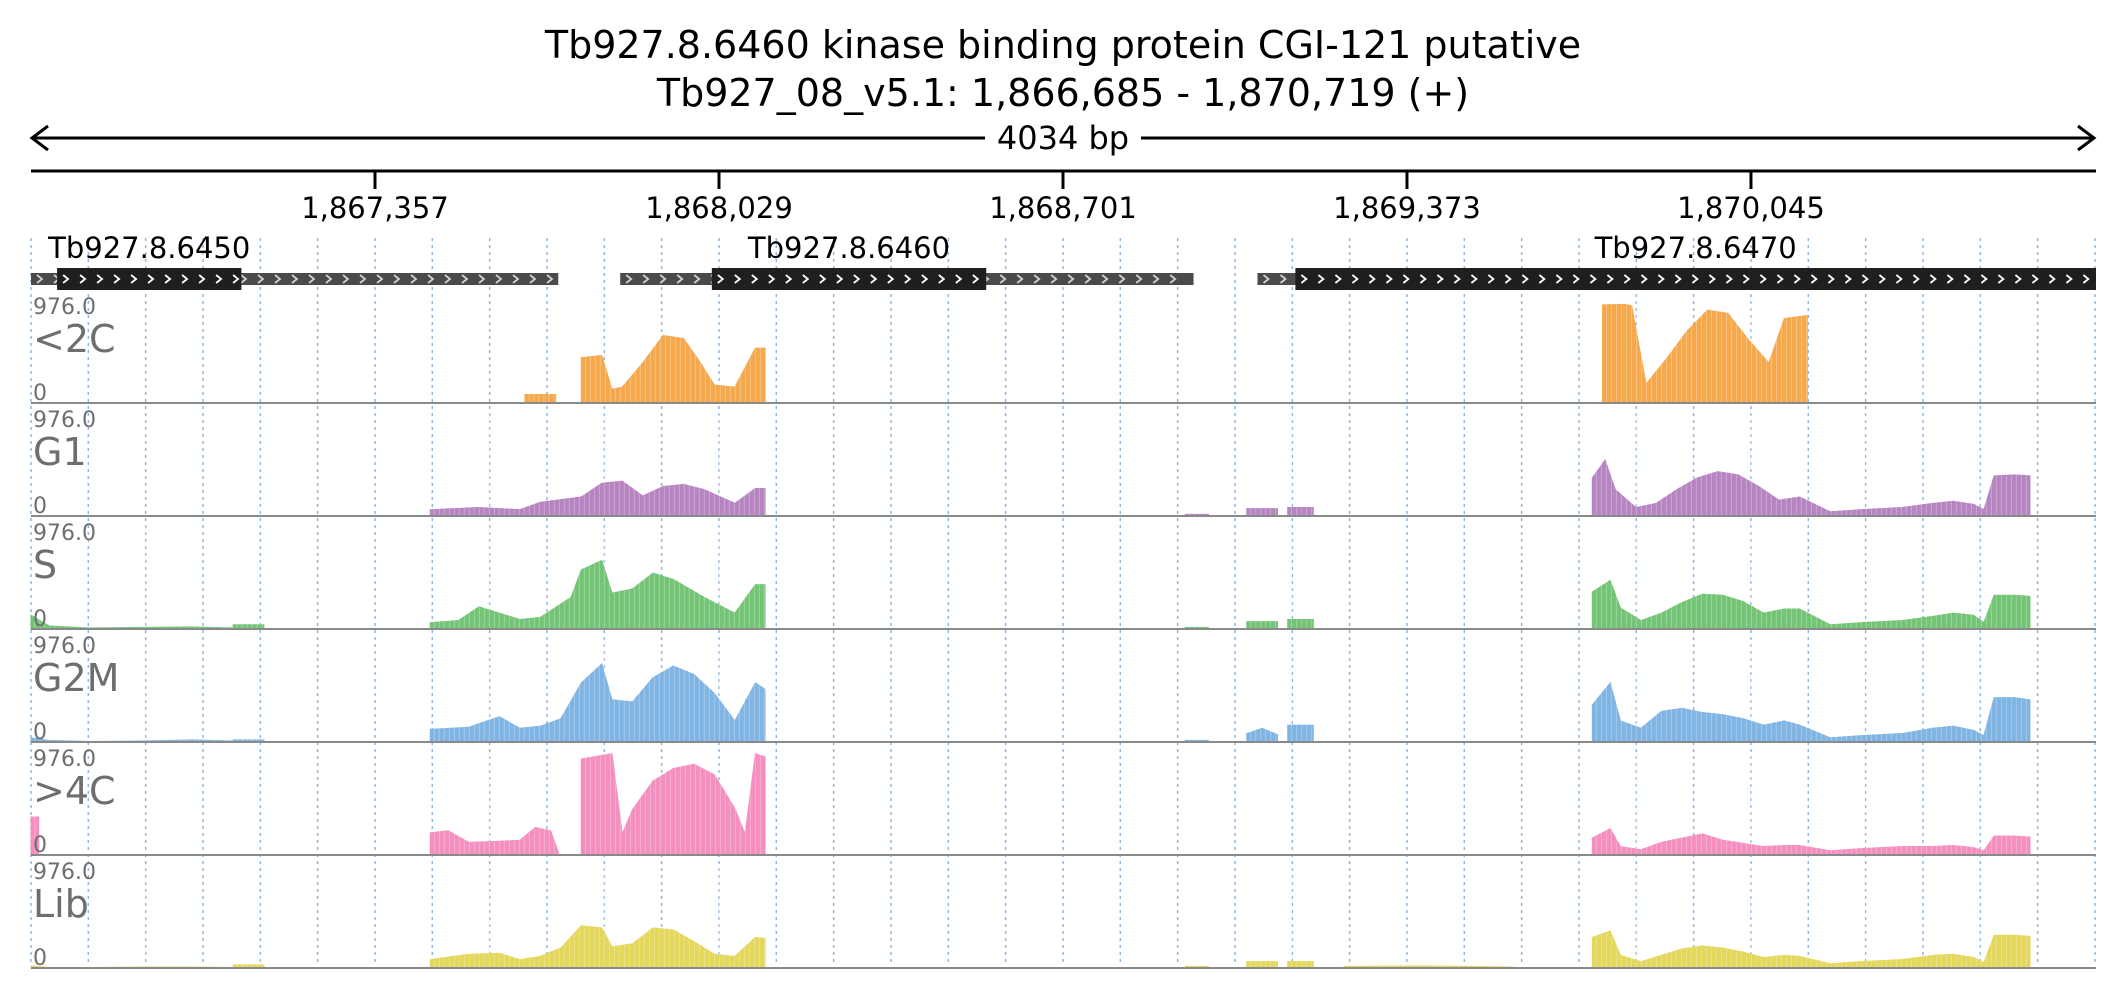  What do you see at coordinates (149, 279) in the screenshot?
I see `cds-bar` at bounding box center [149, 279].